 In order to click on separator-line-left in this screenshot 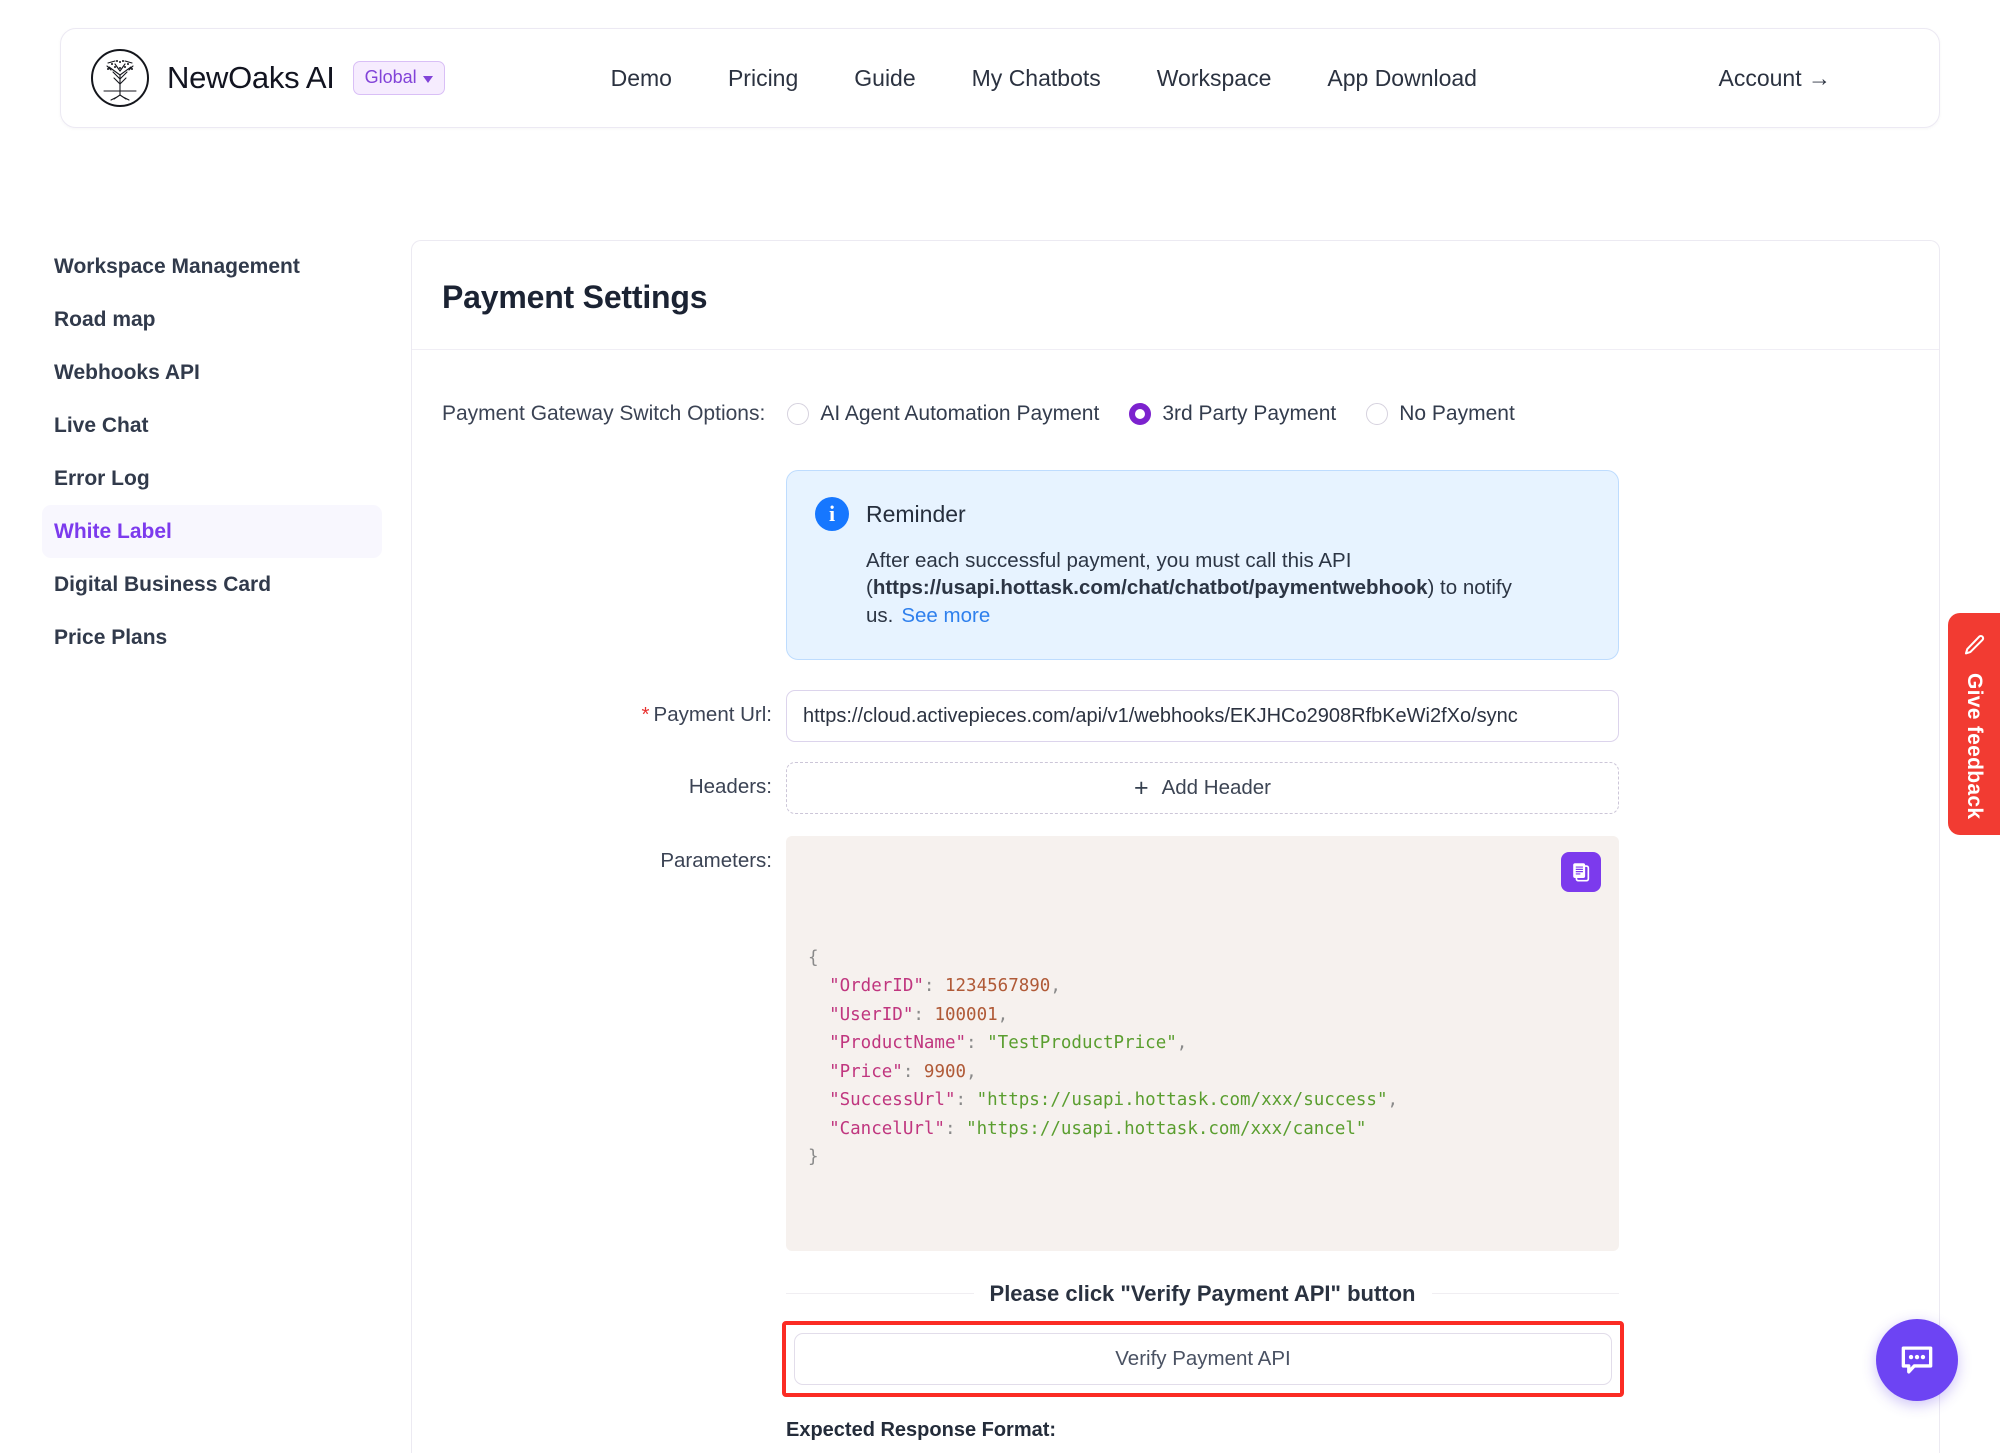, I will do `click(880, 1294)`.